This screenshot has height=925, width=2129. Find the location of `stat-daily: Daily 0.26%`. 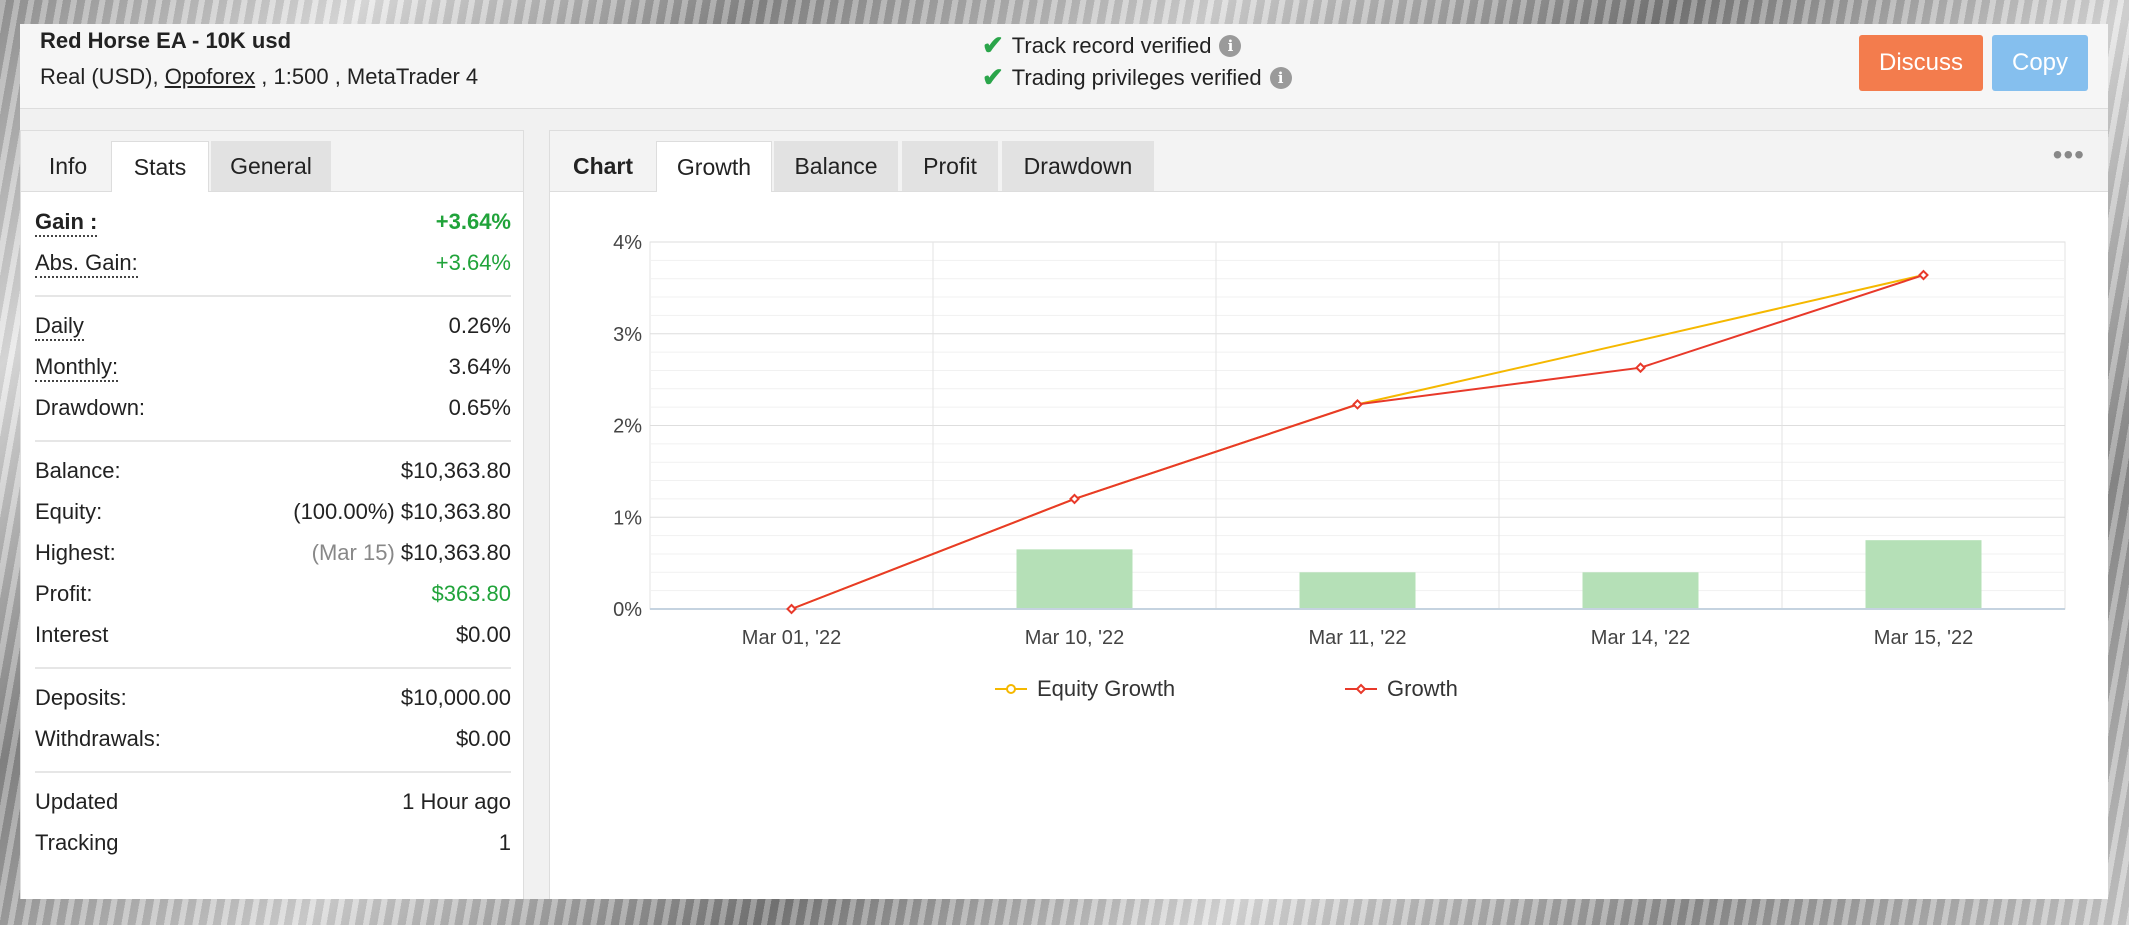

stat-daily: Daily 0.26% is located at coordinates (273, 325).